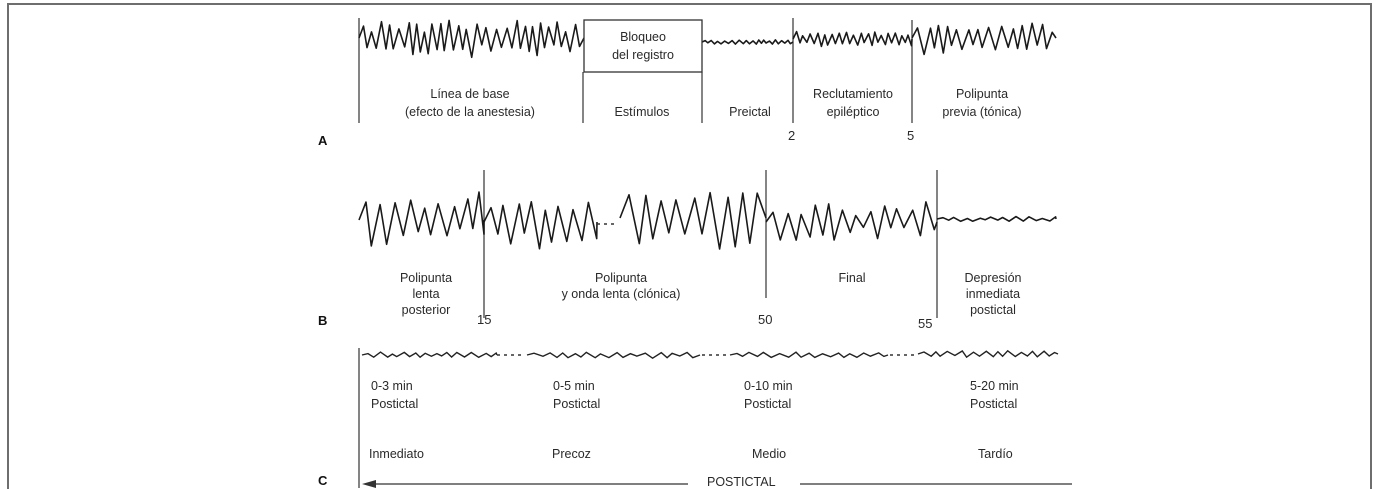 The image size is (1384, 489). Describe the element at coordinates (322, 320) in the screenshot. I see `panel-b-letter: B` at that location.